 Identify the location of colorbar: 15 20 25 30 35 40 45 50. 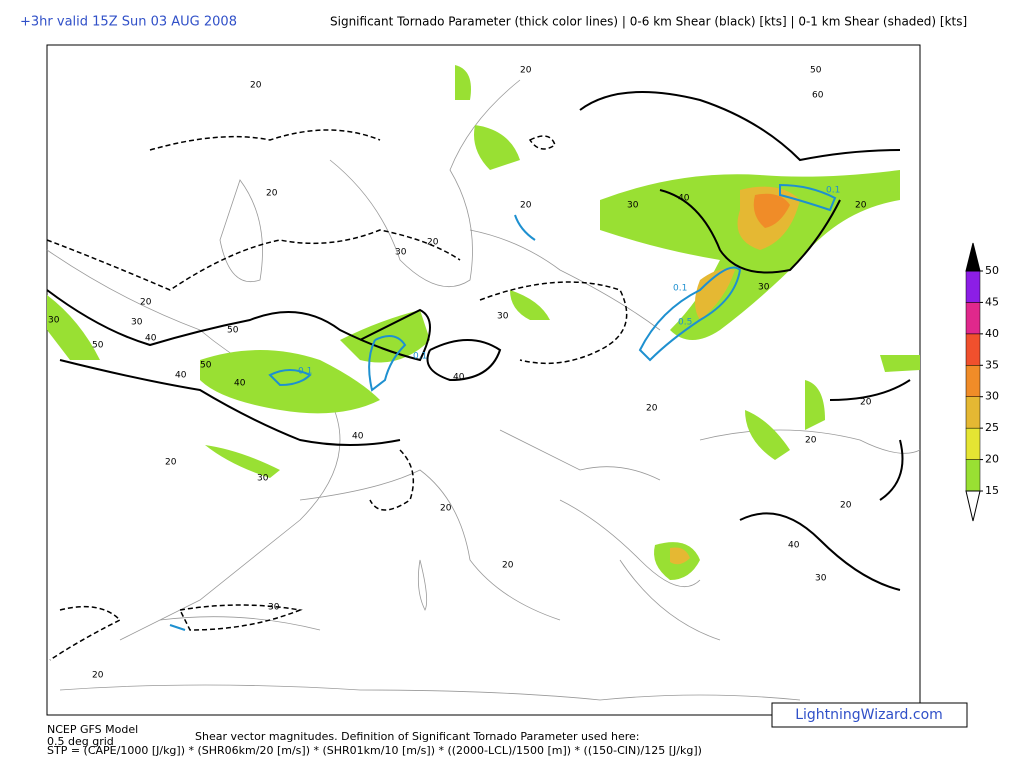
(982, 382).